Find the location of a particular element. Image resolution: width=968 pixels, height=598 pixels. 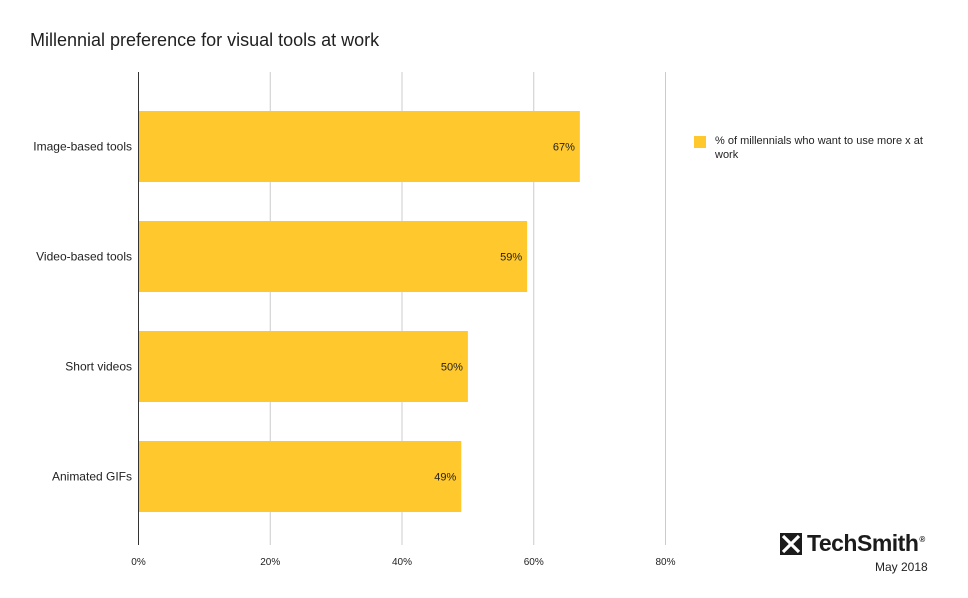

x-tick-labels: 0% 20% 40% 60% 80% is located at coordinates (403, 562).